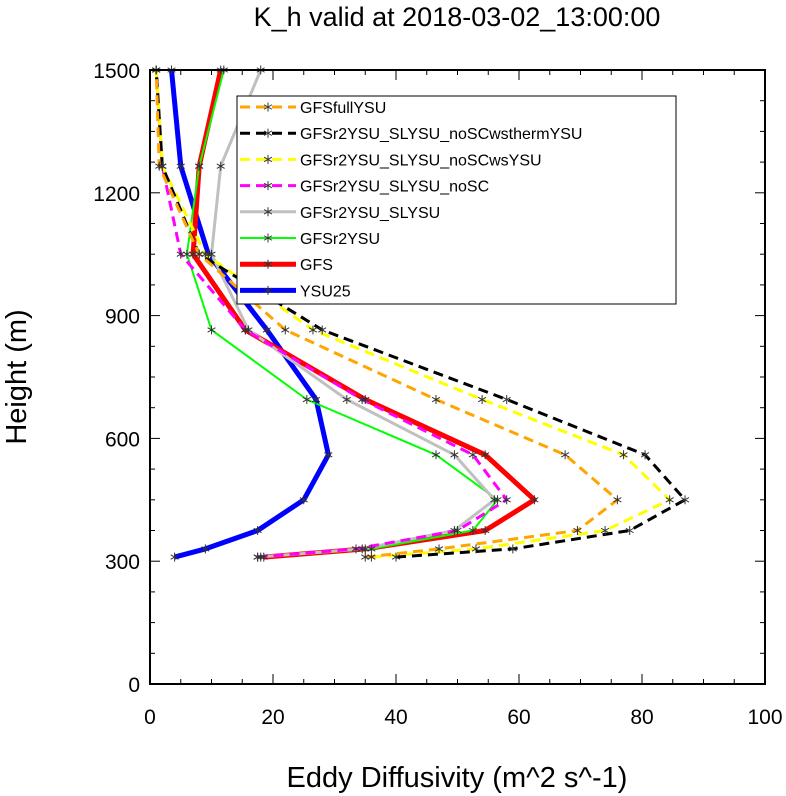  Describe the element at coordinates (134, 685) in the screenshot. I see `y-tick-label: 0` at that location.